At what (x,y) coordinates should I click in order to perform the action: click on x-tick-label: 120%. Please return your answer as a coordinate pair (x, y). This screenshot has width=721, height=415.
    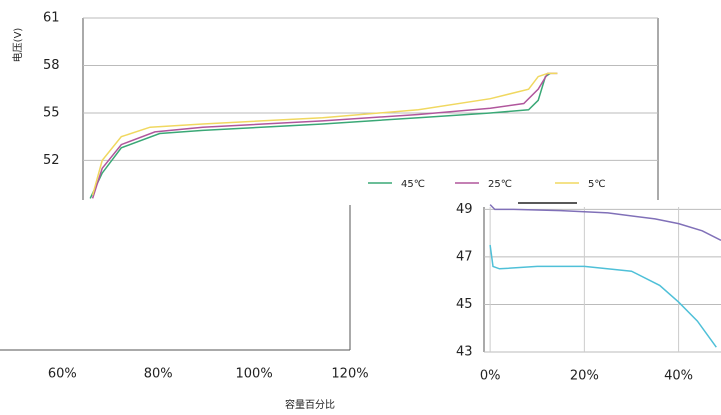
    Looking at the image, I should click on (349, 374).